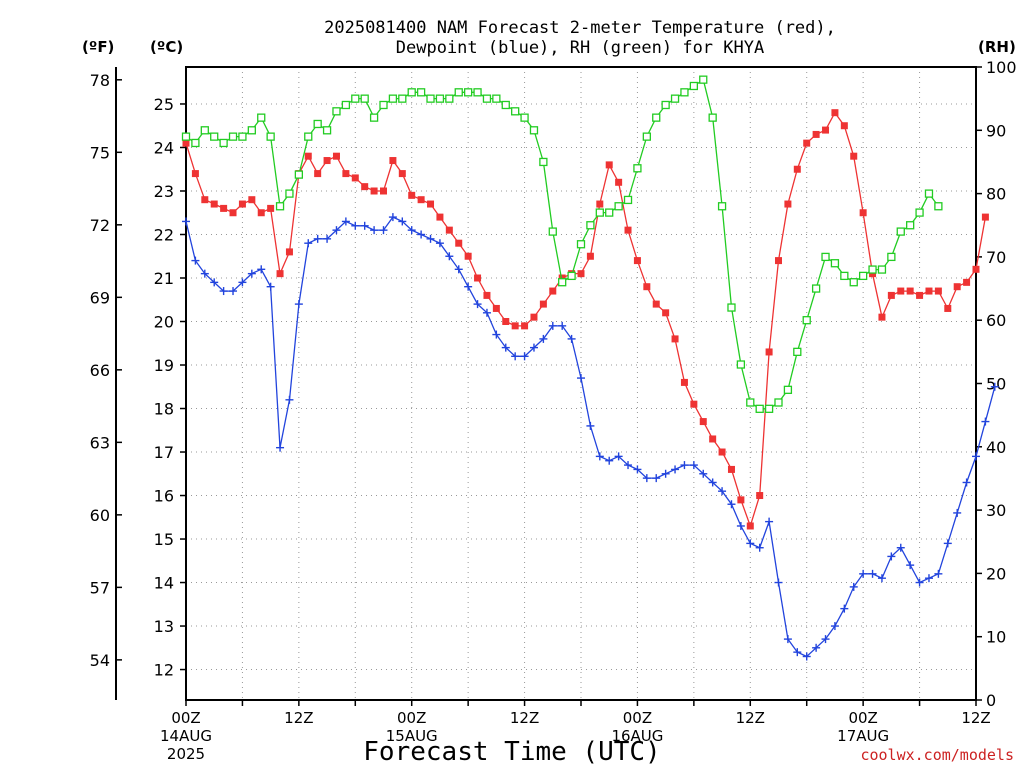  I want to click on x-tick-date: 15AUG, so click(412, 736).